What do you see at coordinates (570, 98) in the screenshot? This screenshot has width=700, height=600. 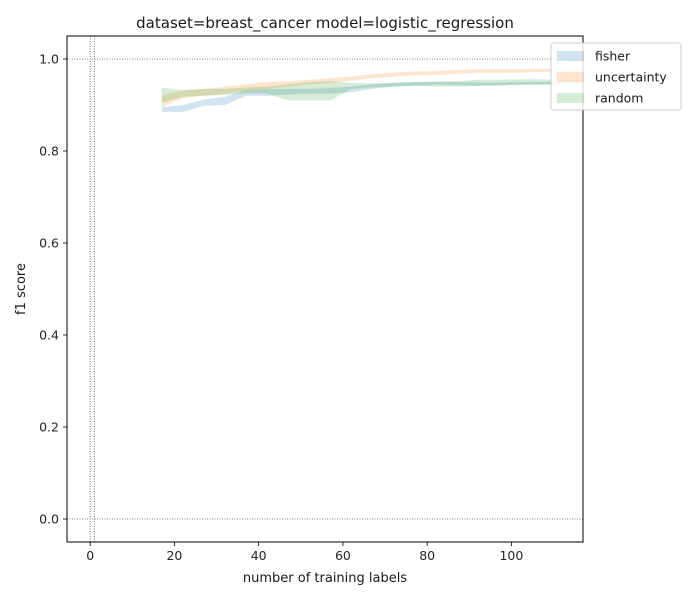 I see `legend-swatch-random` at bounding box center [570, 98].